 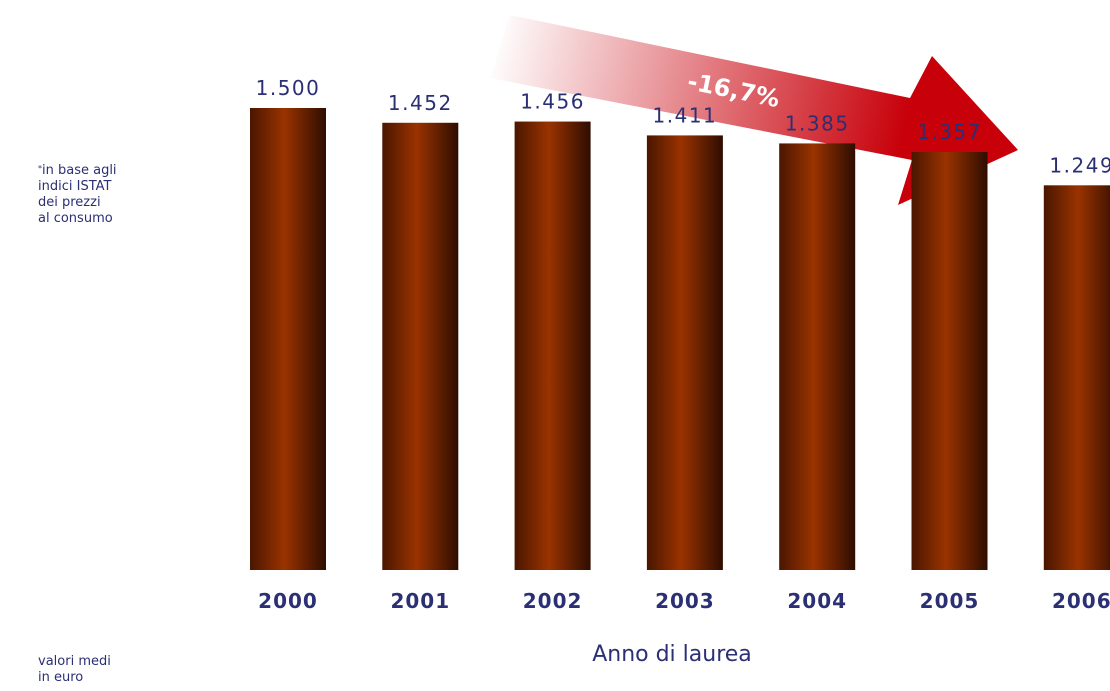 What do you see at coordinates (74, 669) in the screenshot?
I see `units-note: valori medi in euro` at bounding box center [74, 669].